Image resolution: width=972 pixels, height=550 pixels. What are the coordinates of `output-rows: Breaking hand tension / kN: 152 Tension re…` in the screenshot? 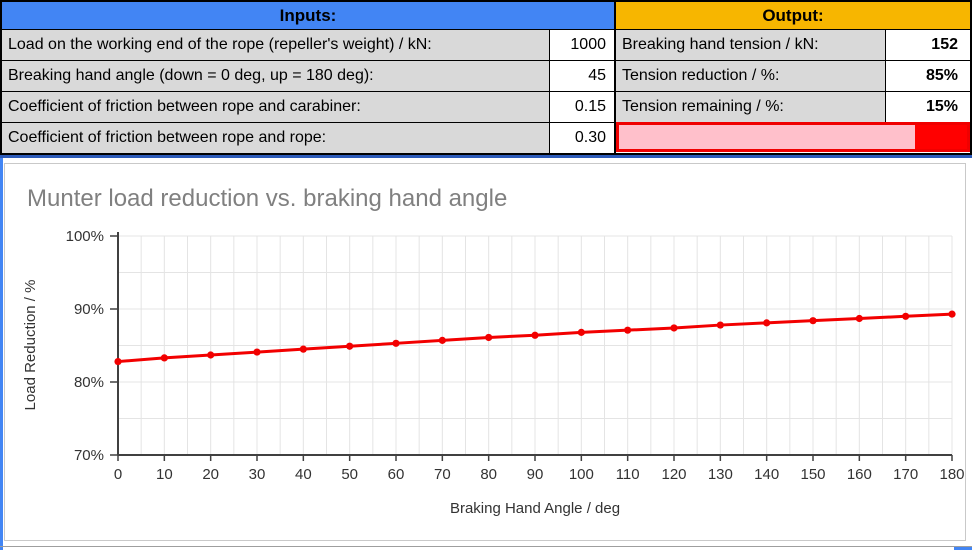 It's located at (793, 76).